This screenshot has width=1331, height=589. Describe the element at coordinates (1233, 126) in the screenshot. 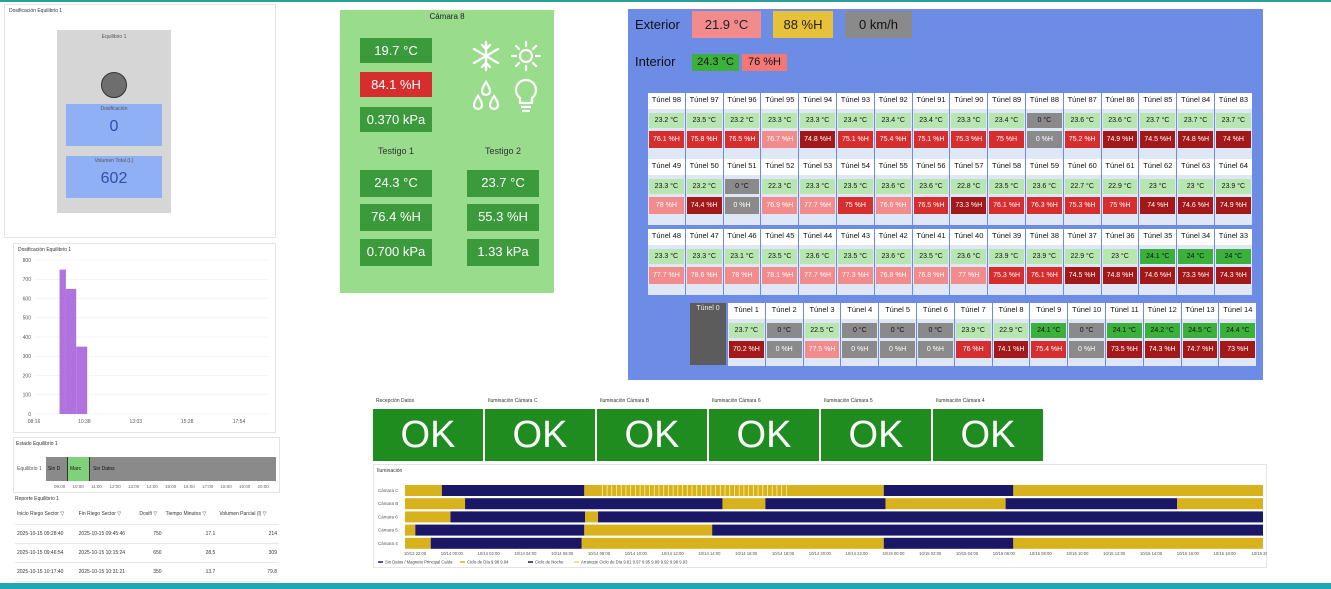

I see `tunel-card: Túnel 83 23.7 °C 74 %H` at that location.